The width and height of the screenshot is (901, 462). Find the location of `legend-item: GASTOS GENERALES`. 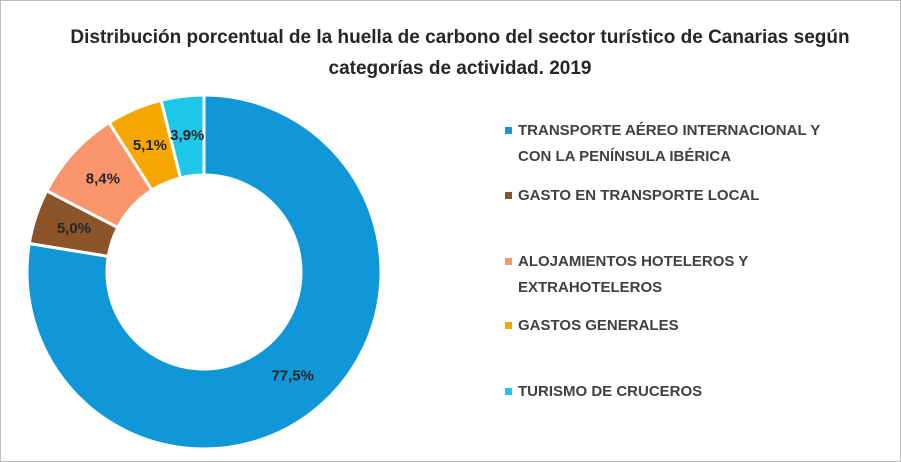

legend-item: GASTOS GENERALES is located at coordinates (677, 326).